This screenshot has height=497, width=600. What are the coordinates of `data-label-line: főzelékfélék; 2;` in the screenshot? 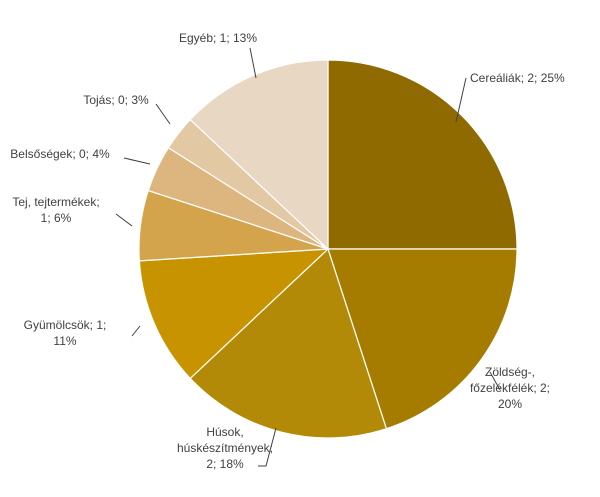 It's located at (510, 388).